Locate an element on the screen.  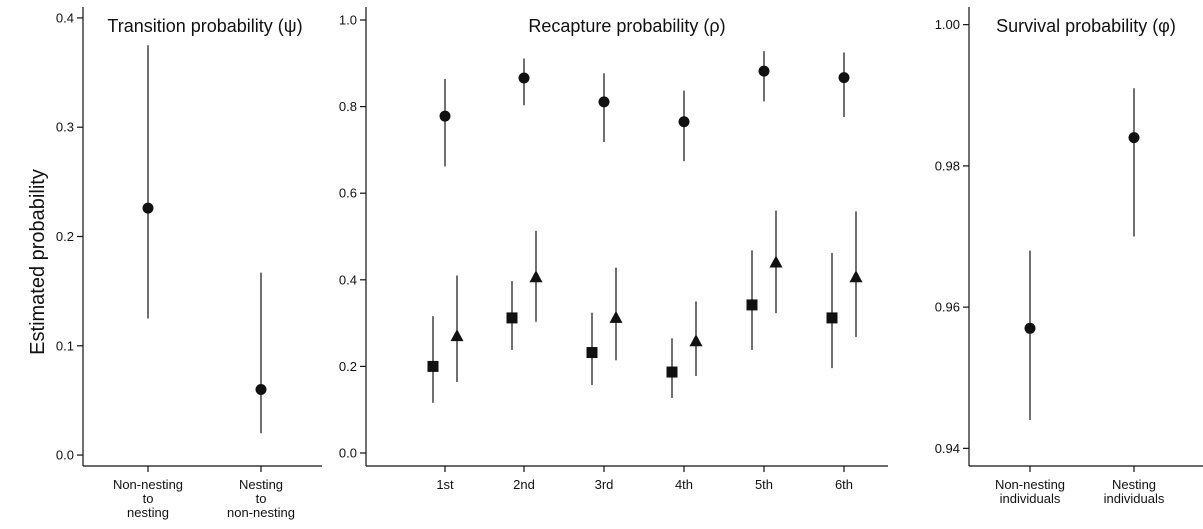
y-tick-label: 0.94 is located at coordinates (947, 448).